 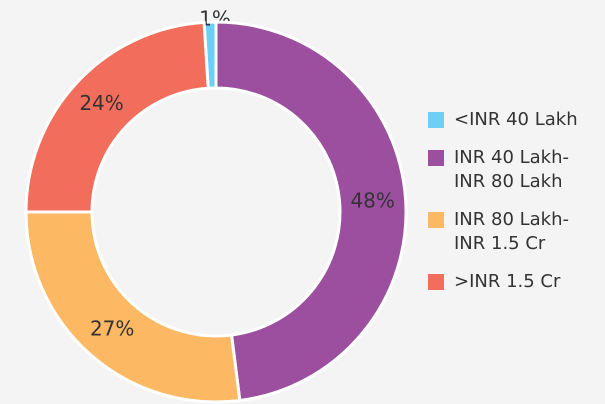 I want to click on legend-item: <INR 40 Lakh, so click(x=503, y=120).